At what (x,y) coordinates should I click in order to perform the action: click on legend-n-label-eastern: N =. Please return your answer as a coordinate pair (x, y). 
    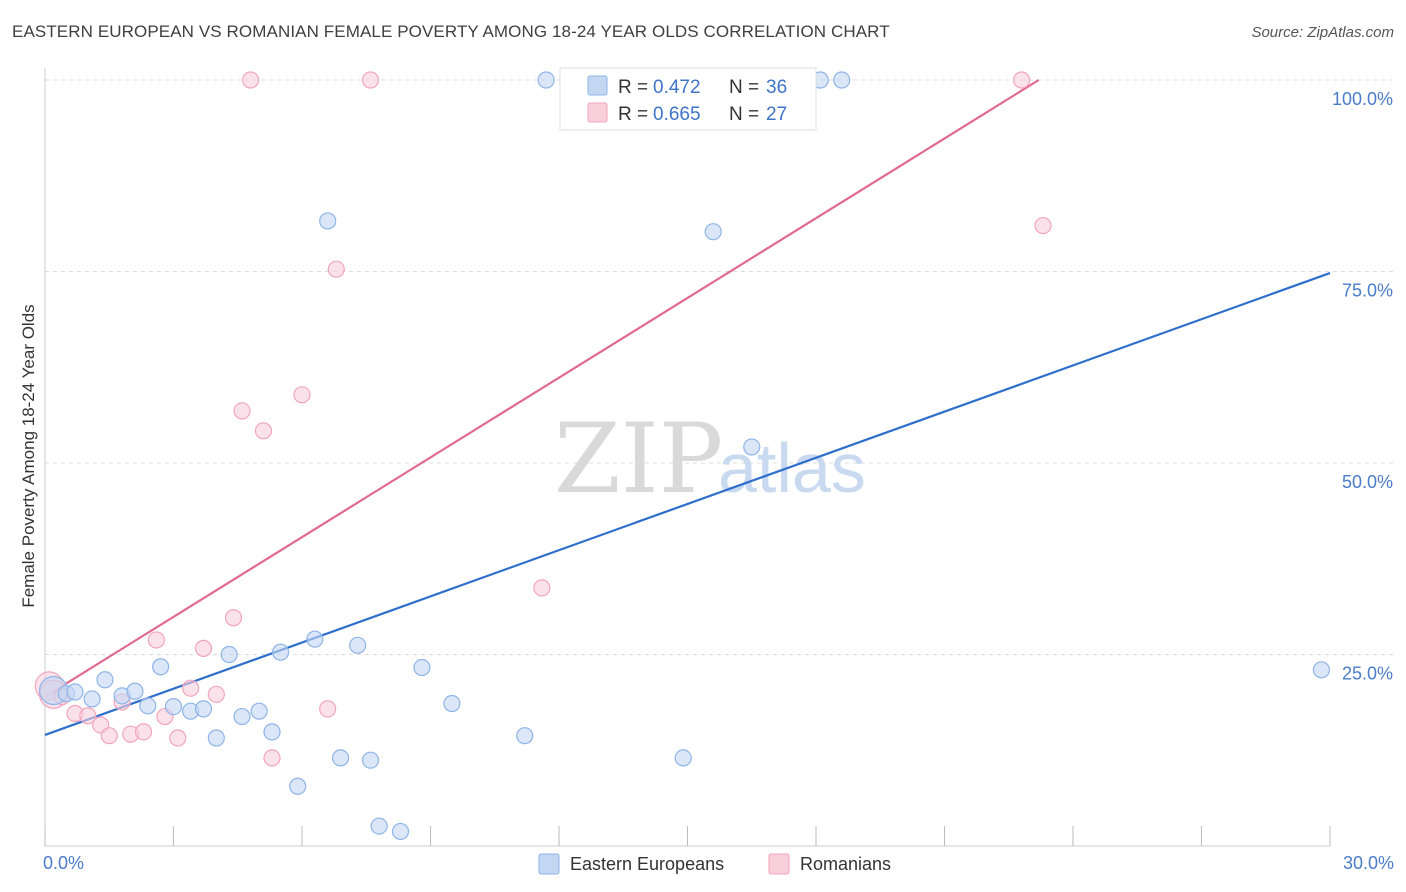
    Looking at the image, I should click on (744, 87).